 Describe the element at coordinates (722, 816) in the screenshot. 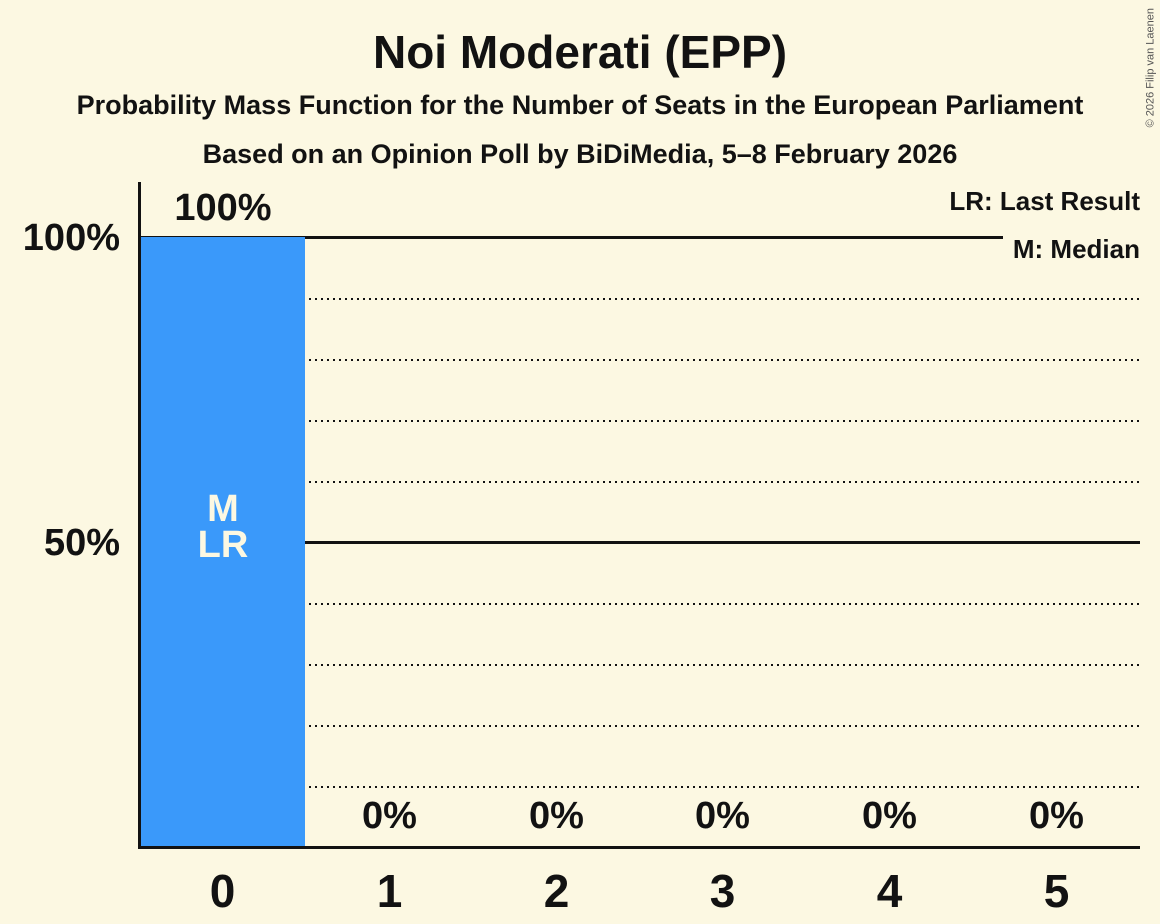

I see `bar-value-label-3-seats: 0%` at that location.